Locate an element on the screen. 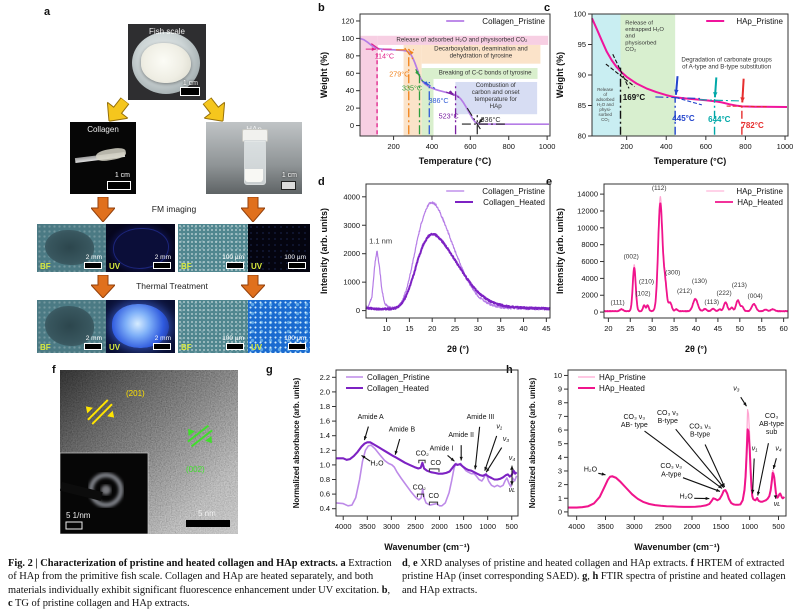 The height and width of the screenshot is (614, 800). svg-text: 0.8 is located at coordinates (325, 479).